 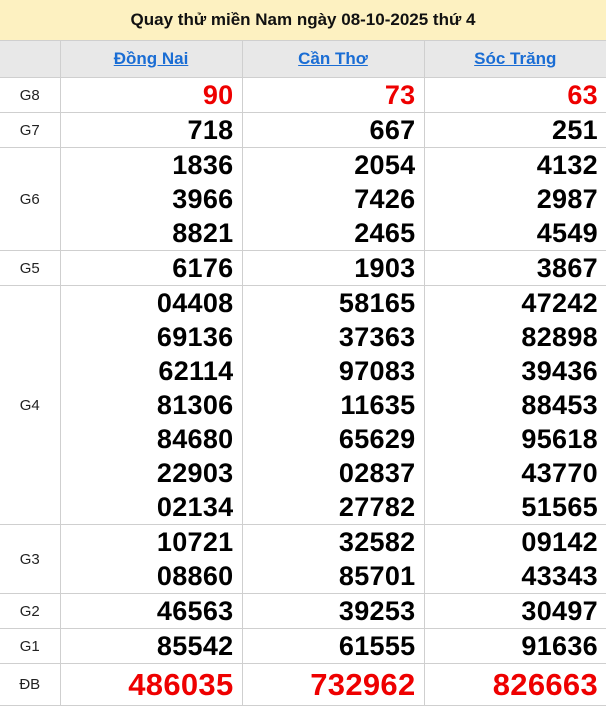 I want to click on prize-label: G2, so click(x=30, y=611).